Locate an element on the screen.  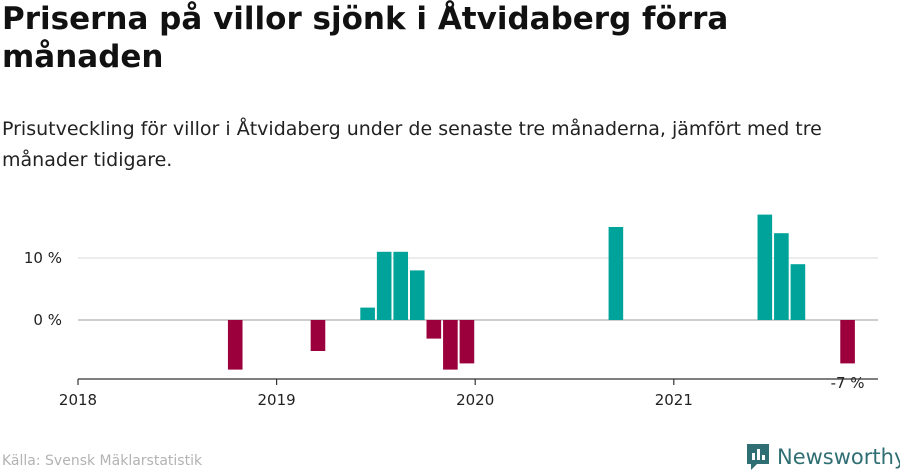
y-tick-label: 10 % is located at coordinates (43, 258).